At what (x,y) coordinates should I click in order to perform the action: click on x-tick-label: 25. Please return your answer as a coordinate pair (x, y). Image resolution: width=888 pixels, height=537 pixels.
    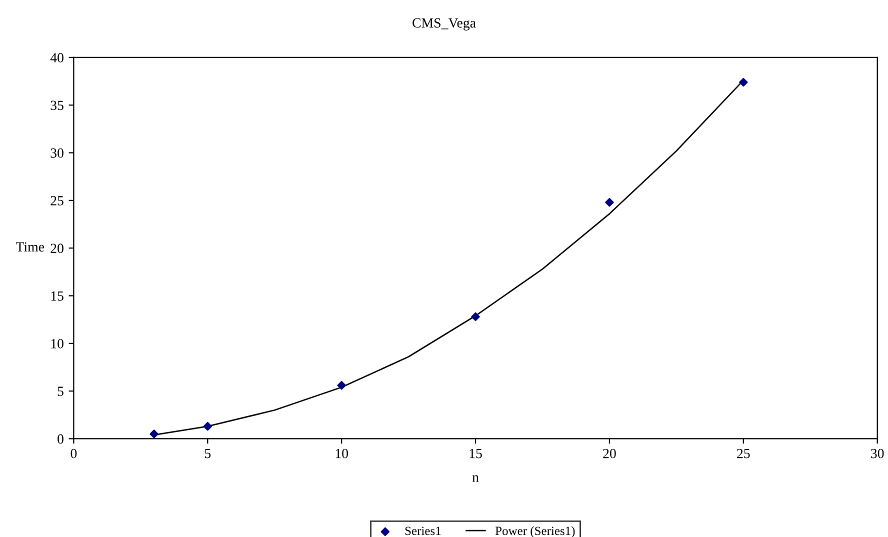
    Looking at the image, I should click on (743, 453).